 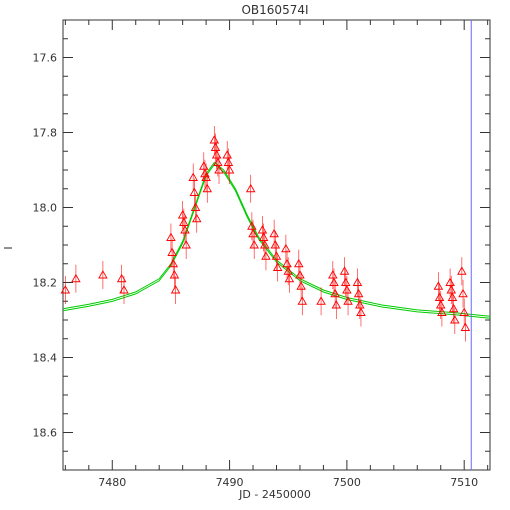 What do you see at coordinates (274, 494) in the screenshot?
I see `x-axis-label: JD - 2450000` at bounding box center [274, 494].